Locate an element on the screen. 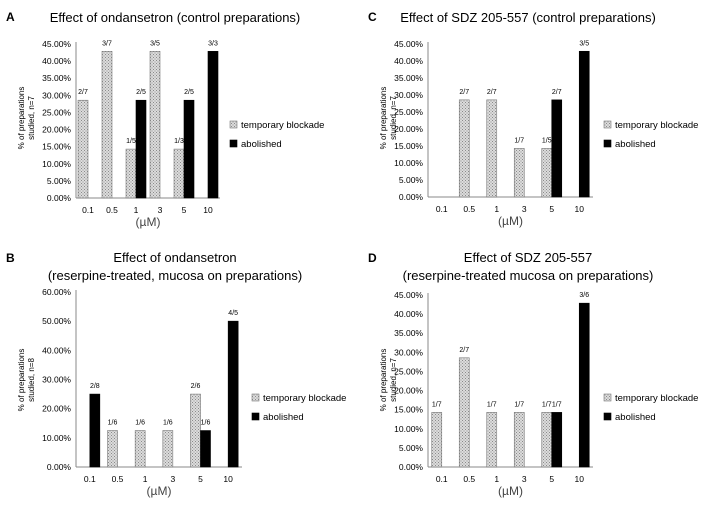  data-label: 3/5 is located at coordinates (155, 43).